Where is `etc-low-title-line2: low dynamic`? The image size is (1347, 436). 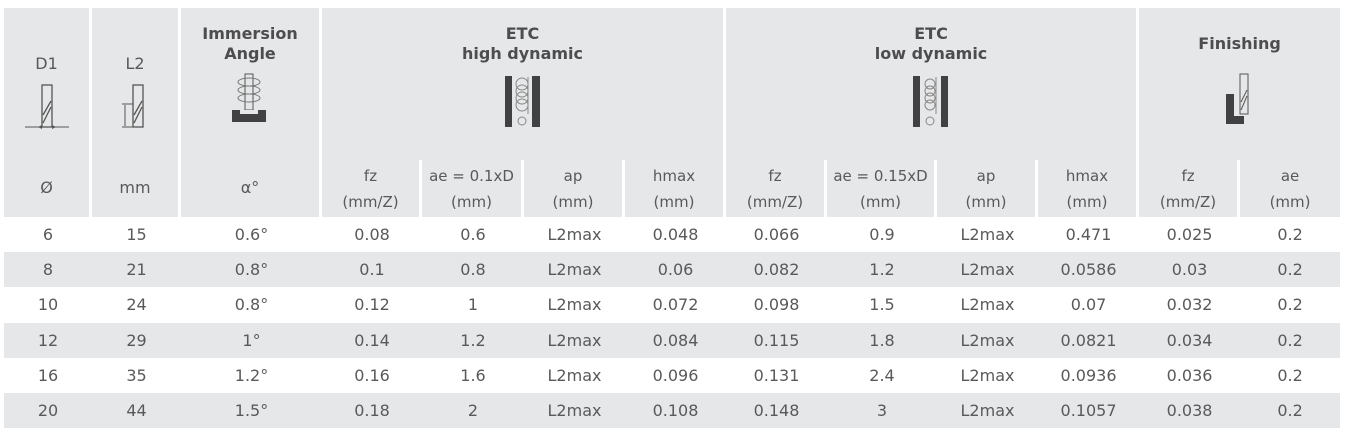 etc-low-title-line2: low dynamic is located at coordinates (931, 53).